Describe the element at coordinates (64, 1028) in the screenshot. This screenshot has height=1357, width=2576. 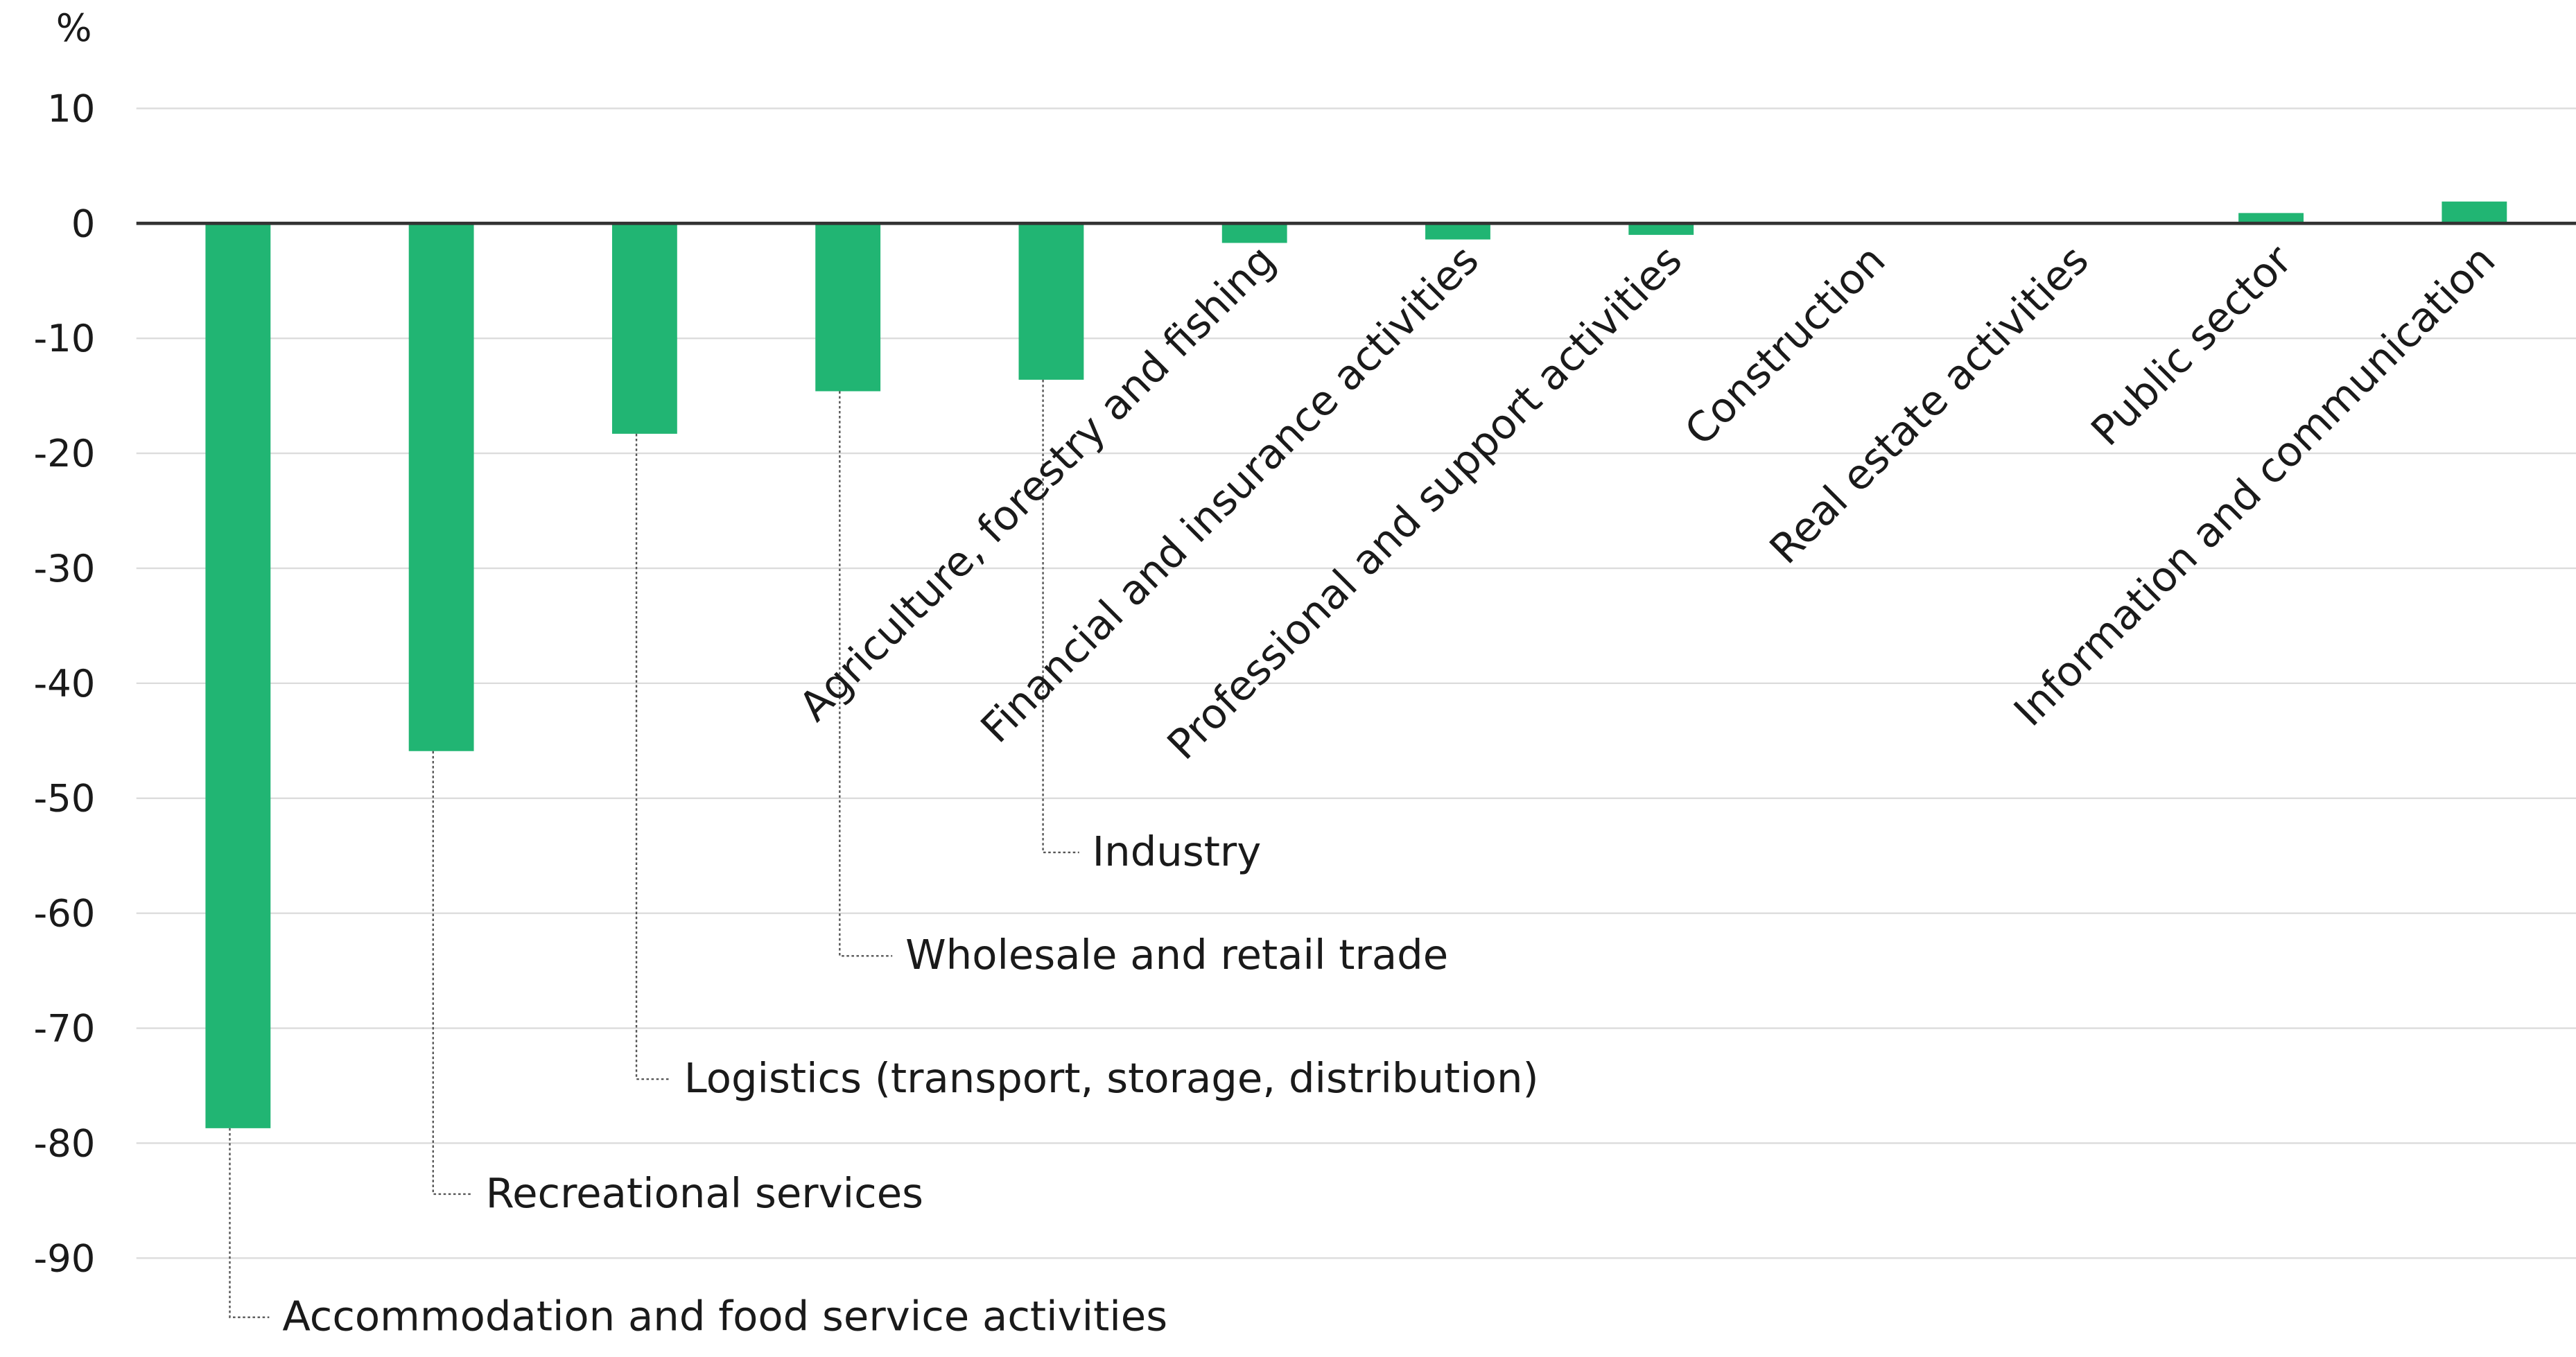
I see `y-tick-label: -70` at that location.